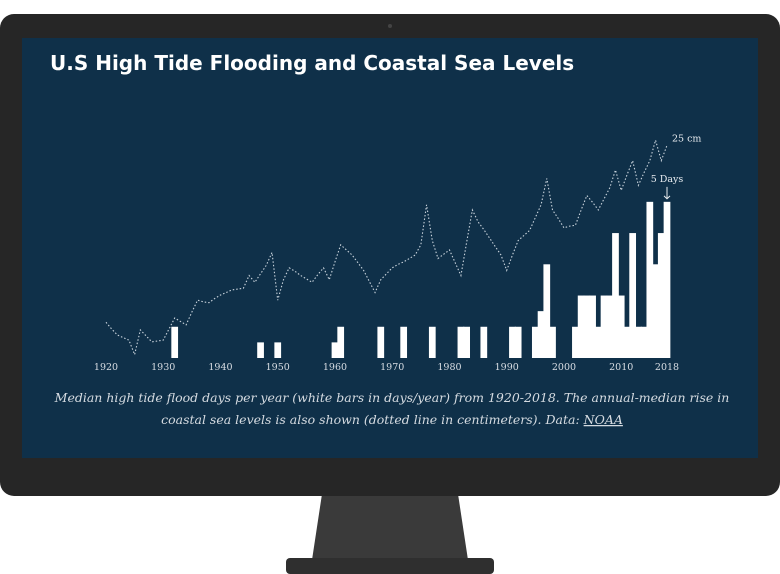  I want to click on x-tick-label: 1950, so click(278, 367).